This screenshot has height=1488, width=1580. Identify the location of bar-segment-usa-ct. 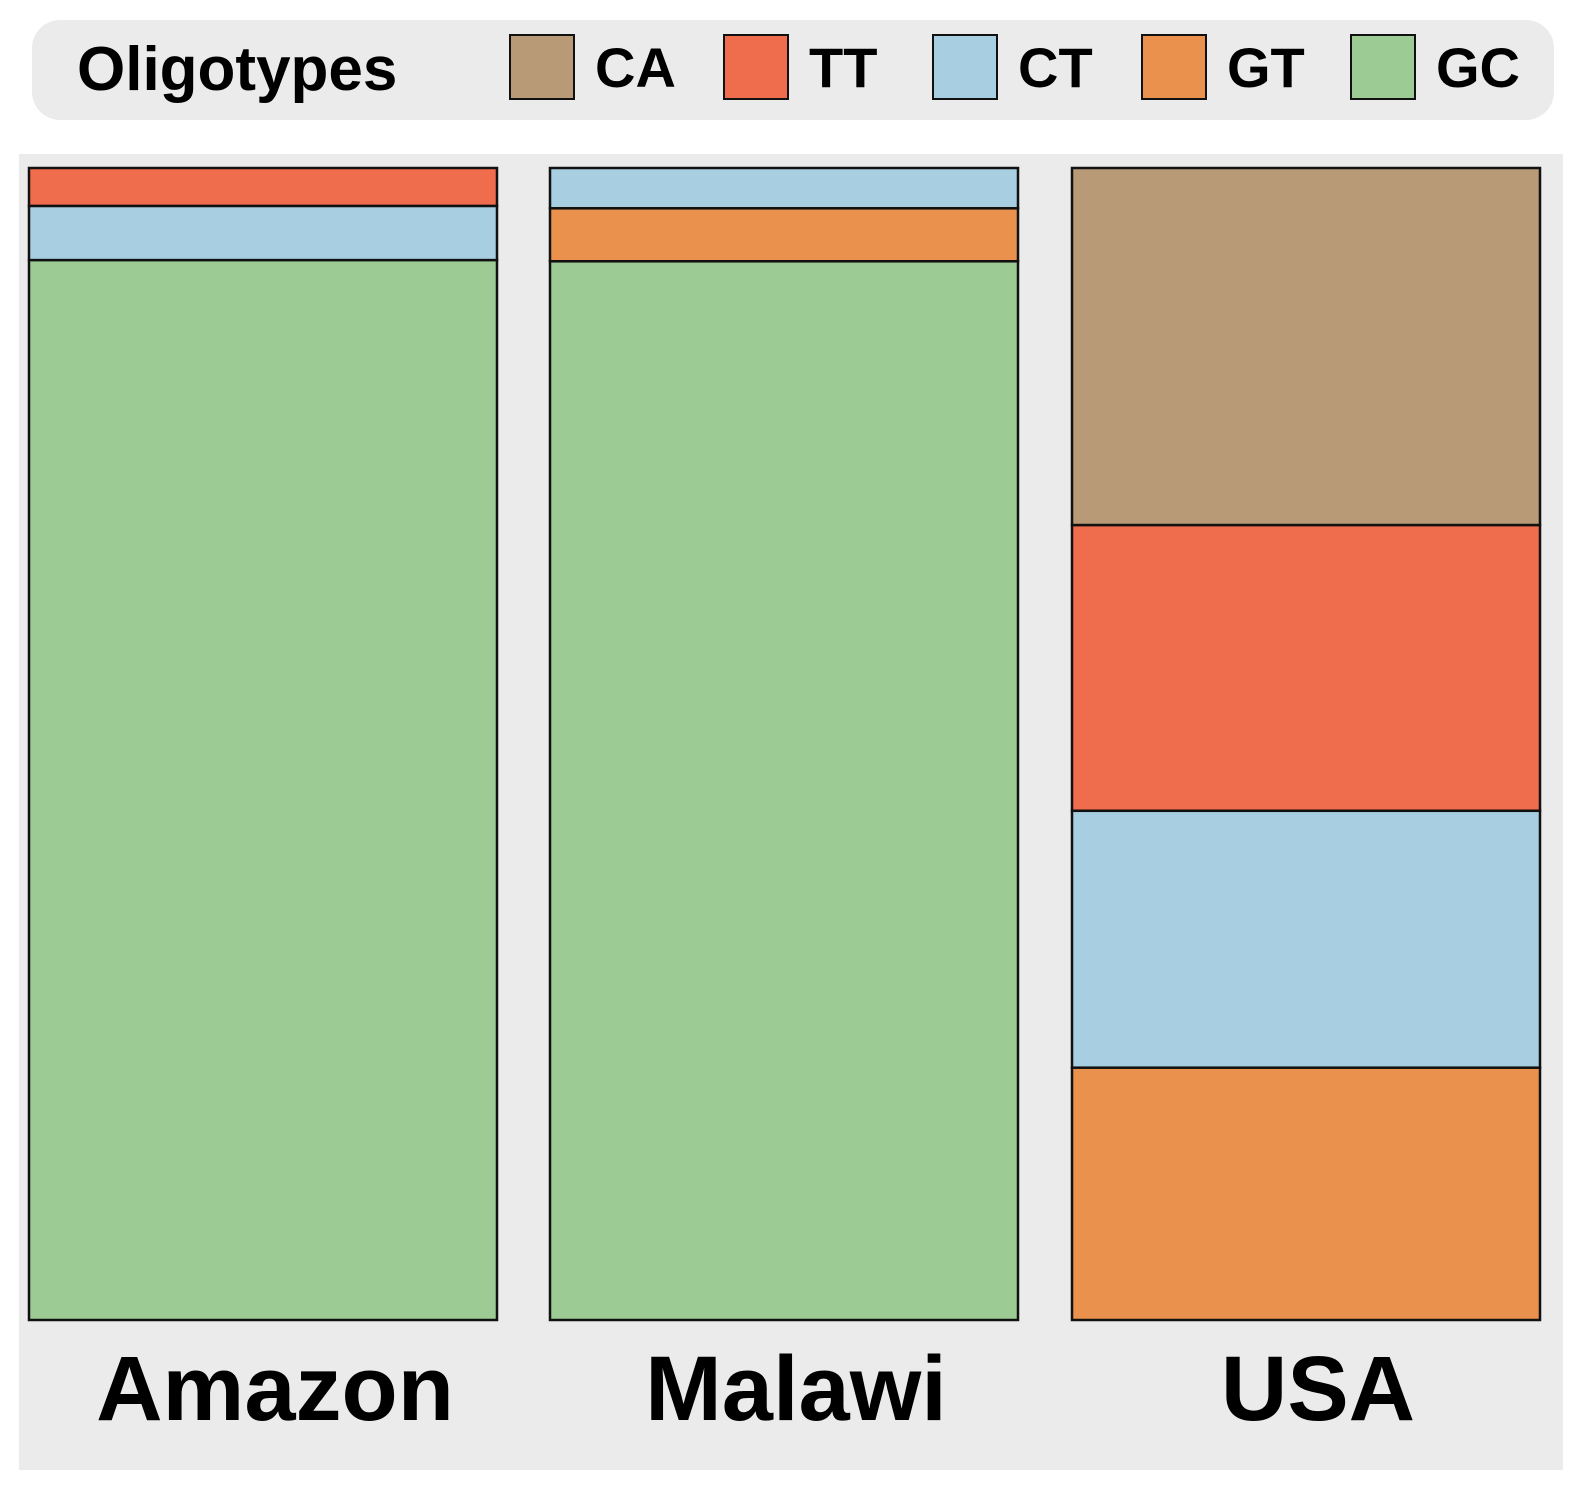
(1306, 939).